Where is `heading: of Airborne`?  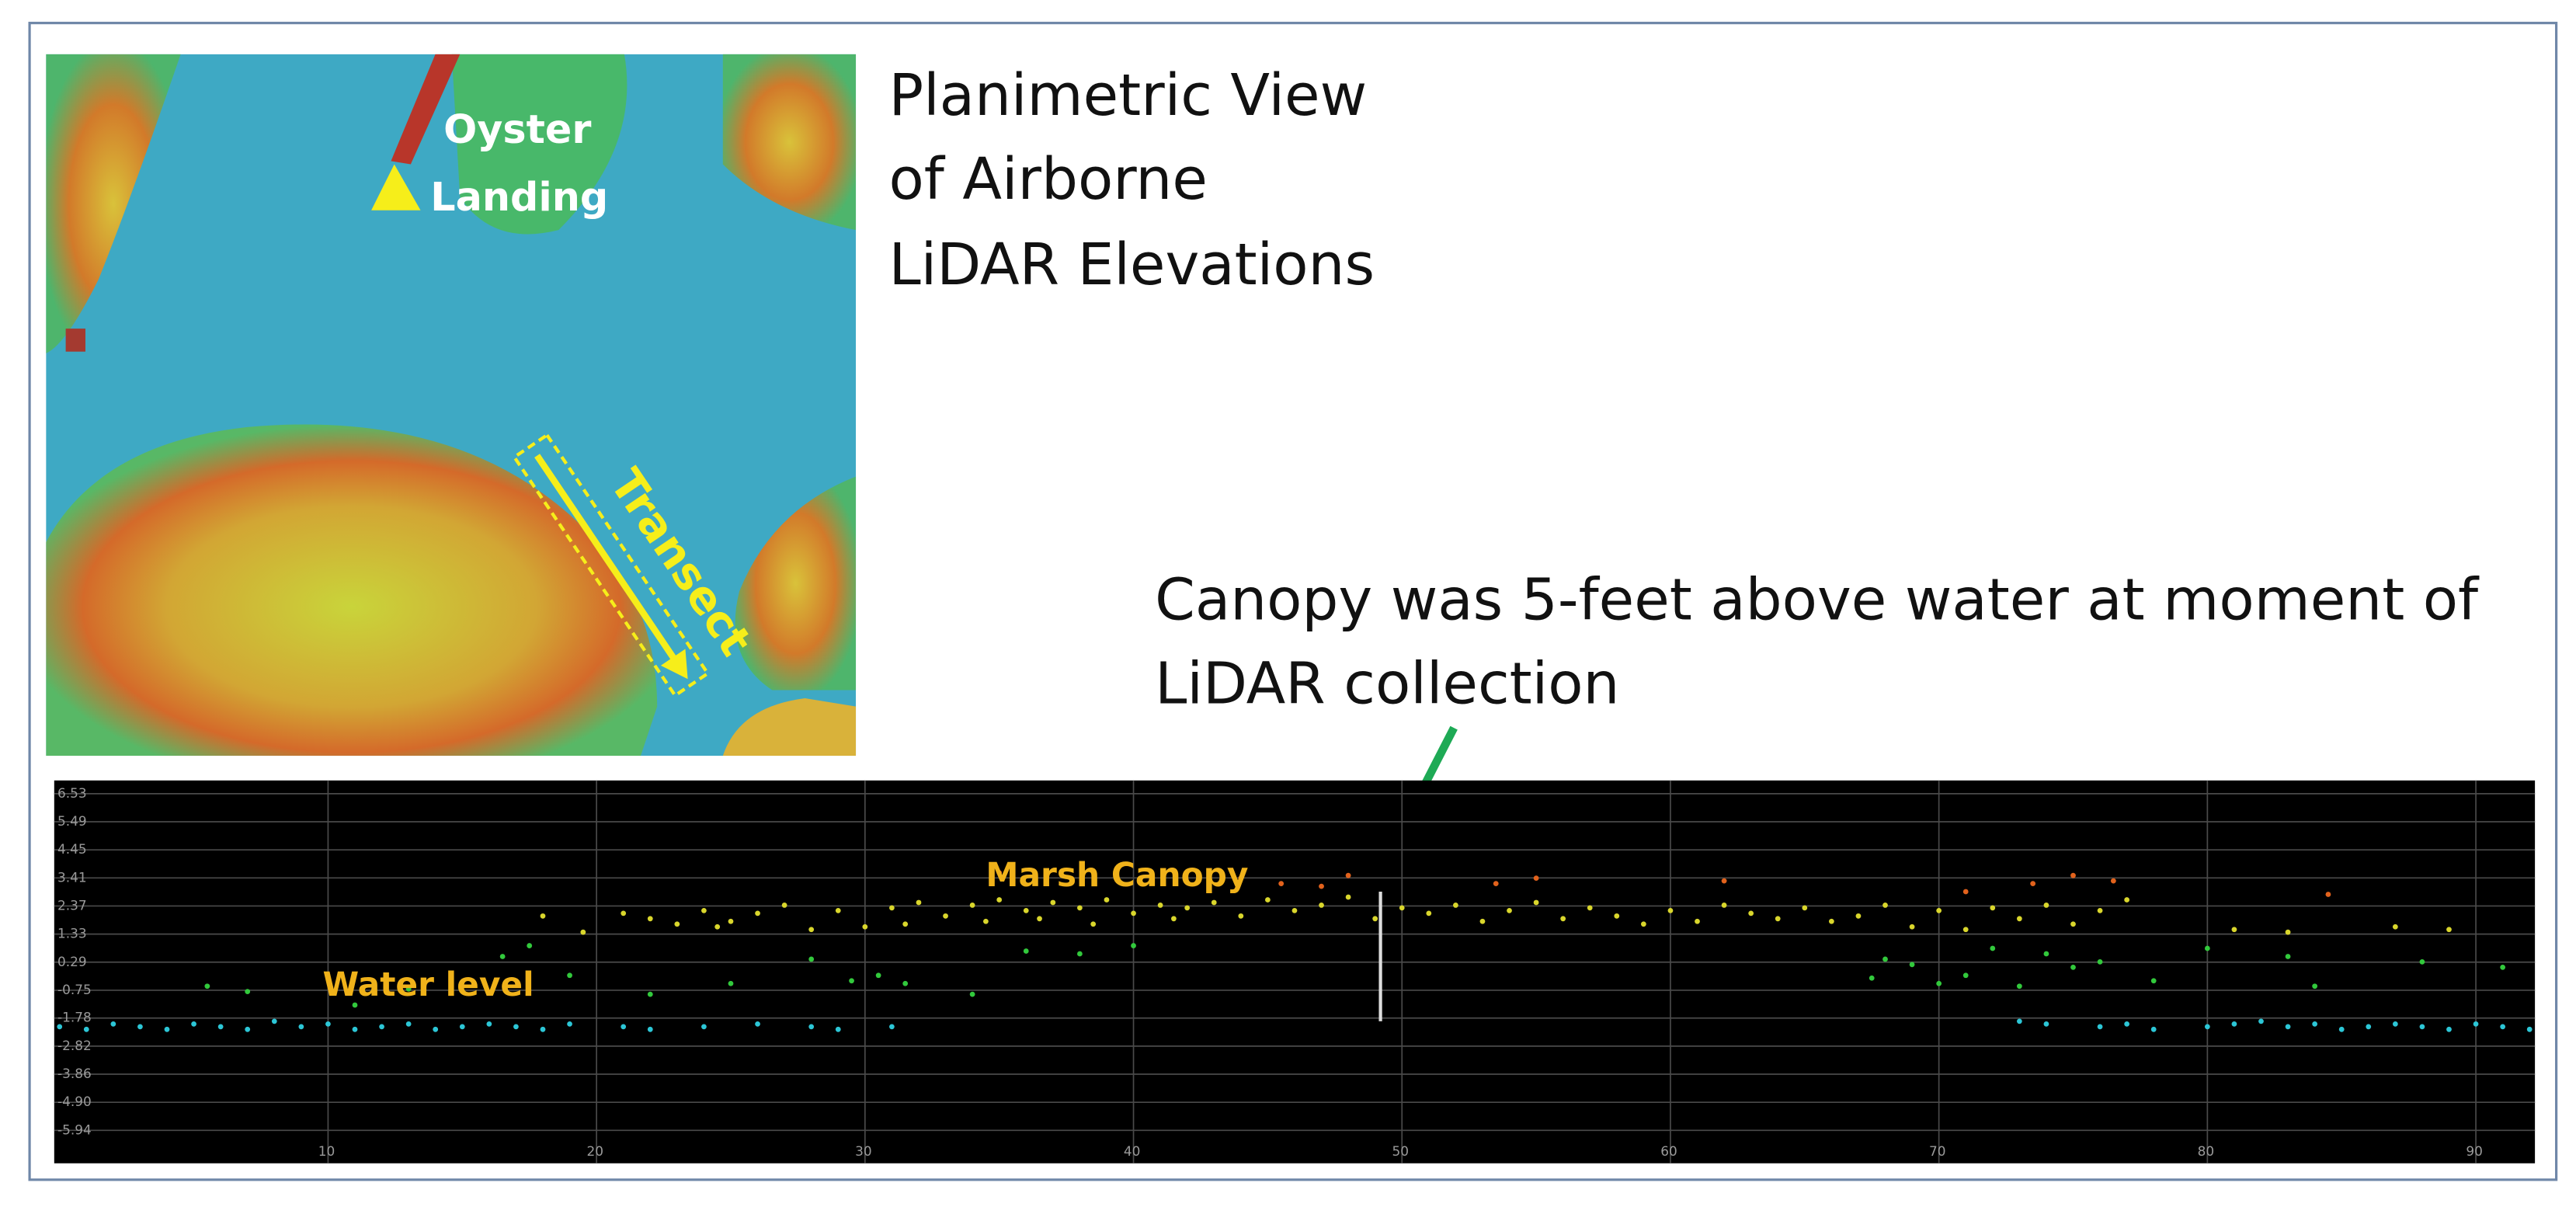
heading: of Airborne is located at coordinates (1047, 179).